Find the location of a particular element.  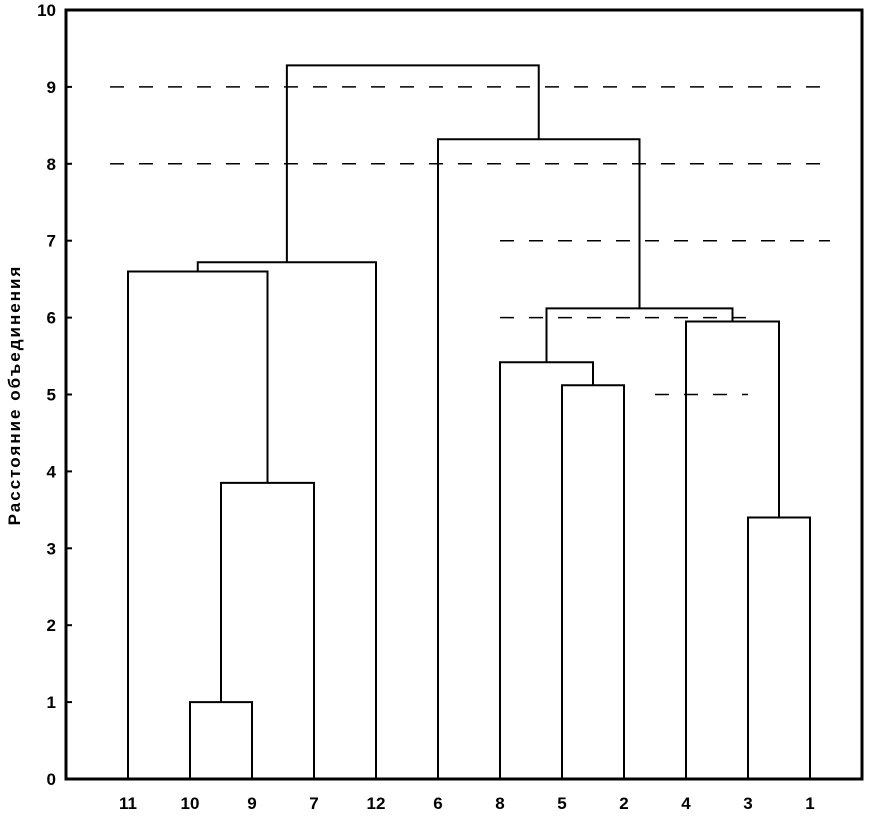

y-tick-label-7: 7 is located at coordinates (51, 241).